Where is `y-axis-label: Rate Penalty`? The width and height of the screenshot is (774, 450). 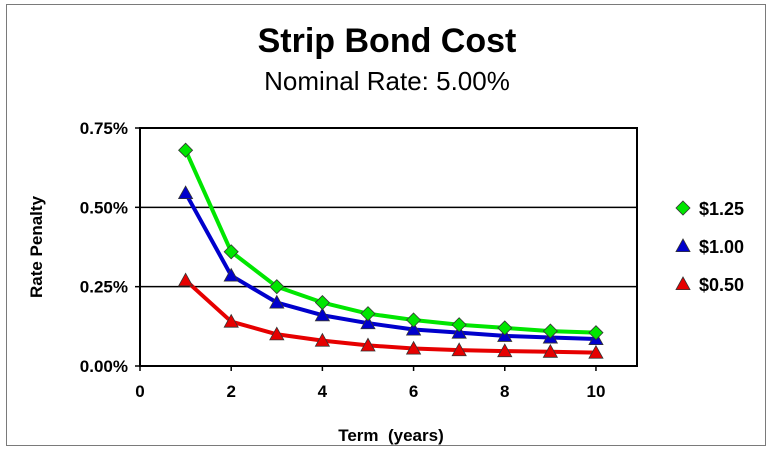
y-axis-label: Rate Penalty is located at coordinates (36, 246).